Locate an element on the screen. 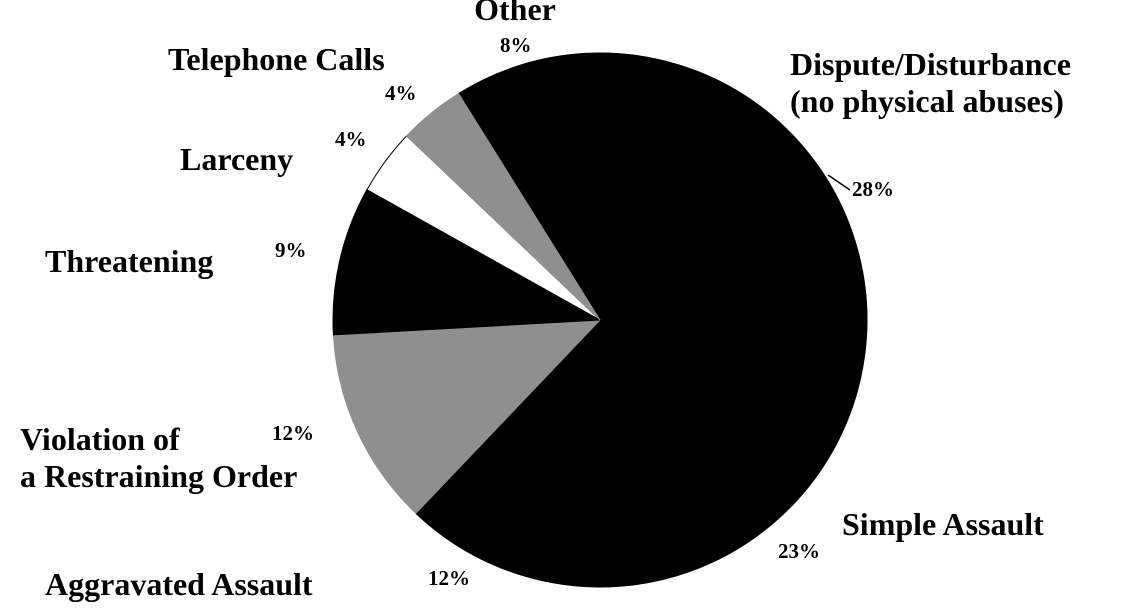 This screenshot has width=1148, height=615. category-label: Other is located at coordinates (515, 13).